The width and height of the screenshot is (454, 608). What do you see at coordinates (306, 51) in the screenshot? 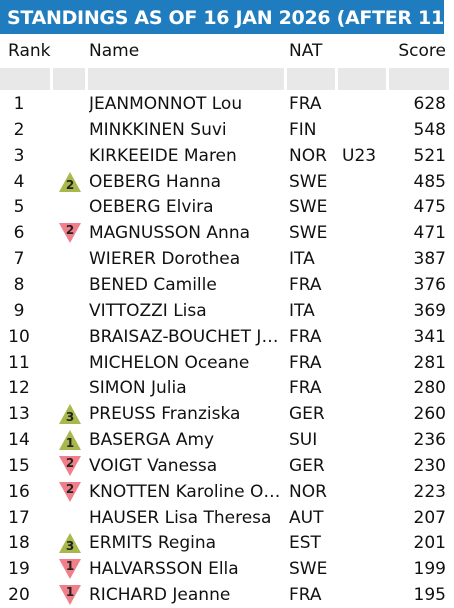
I see `nat-column-header: NAT` at bounding box center [306, 51].